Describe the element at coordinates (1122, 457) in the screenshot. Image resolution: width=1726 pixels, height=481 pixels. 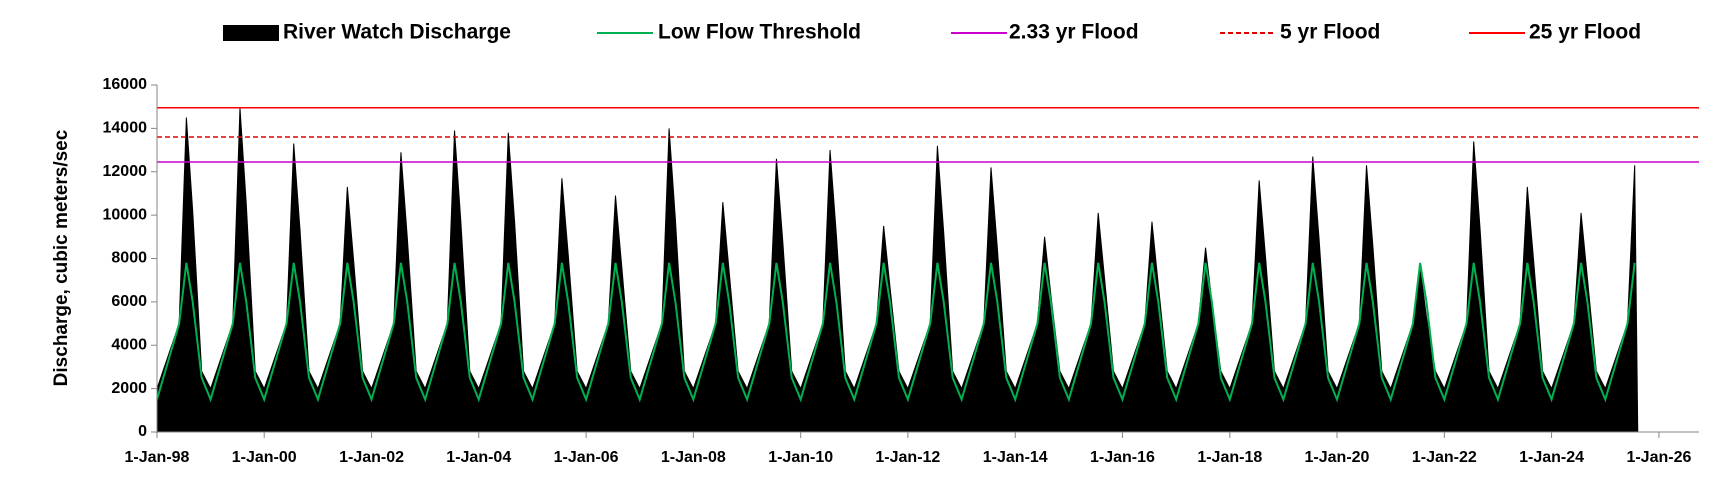
I see `x-tick-label: 1-Jan-16` at that location.